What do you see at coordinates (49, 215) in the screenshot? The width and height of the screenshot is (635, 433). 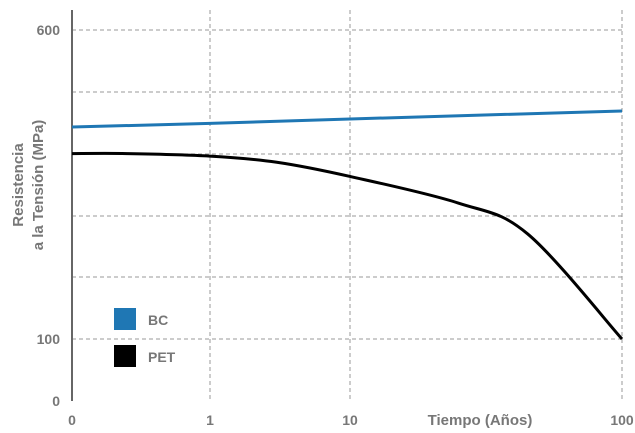 I see `y-tick-labels: 0 100 600` at bounding box center [49, 215].